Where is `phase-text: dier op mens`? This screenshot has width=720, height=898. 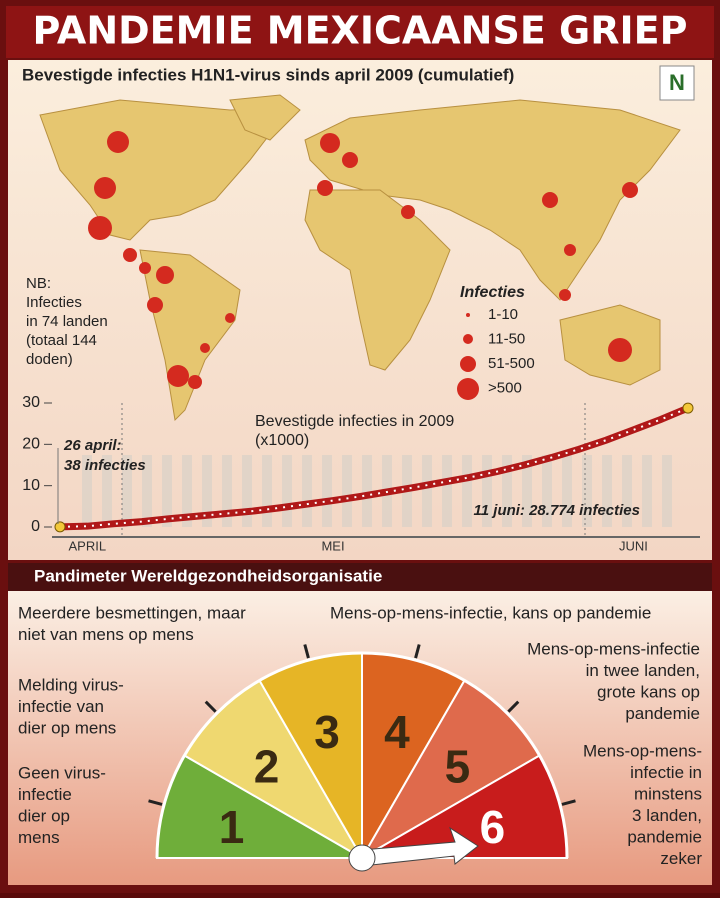
phase-text: dier op mens is located at coordinates (67, 727).